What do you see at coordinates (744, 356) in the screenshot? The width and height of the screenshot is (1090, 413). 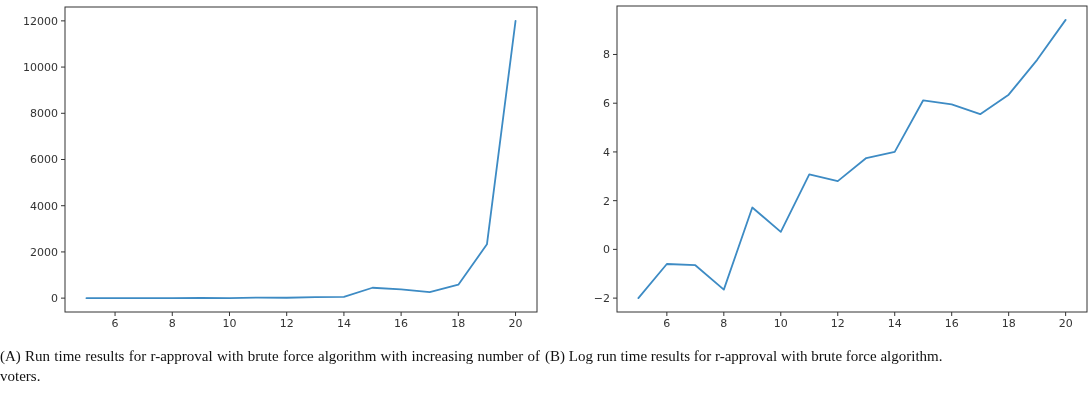 I see `text: (B) Log run time results for r-approval with brute force algorithm.` at bounding box center [744, 356].